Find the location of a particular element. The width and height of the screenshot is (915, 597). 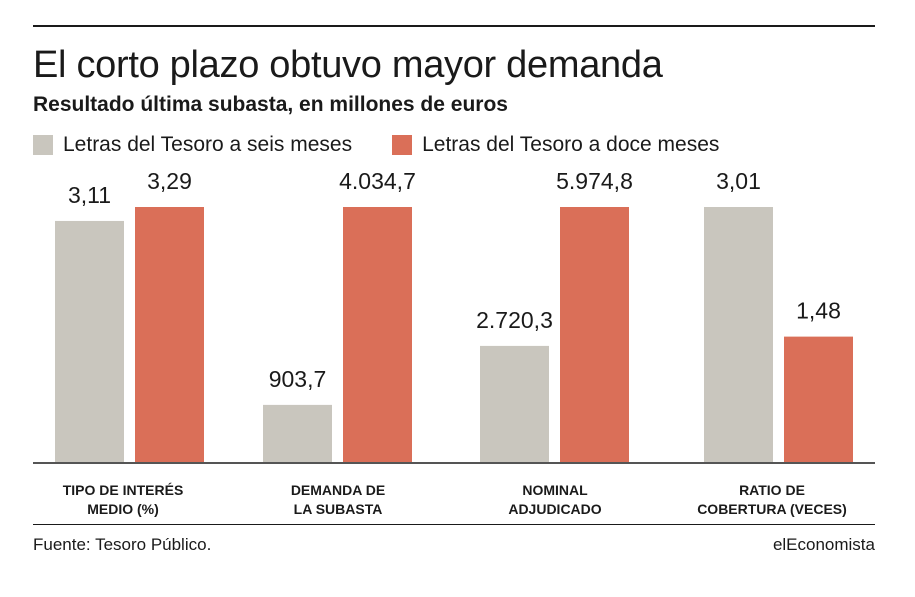

legend-swatch-six-months is located at coordinates (43, 145).